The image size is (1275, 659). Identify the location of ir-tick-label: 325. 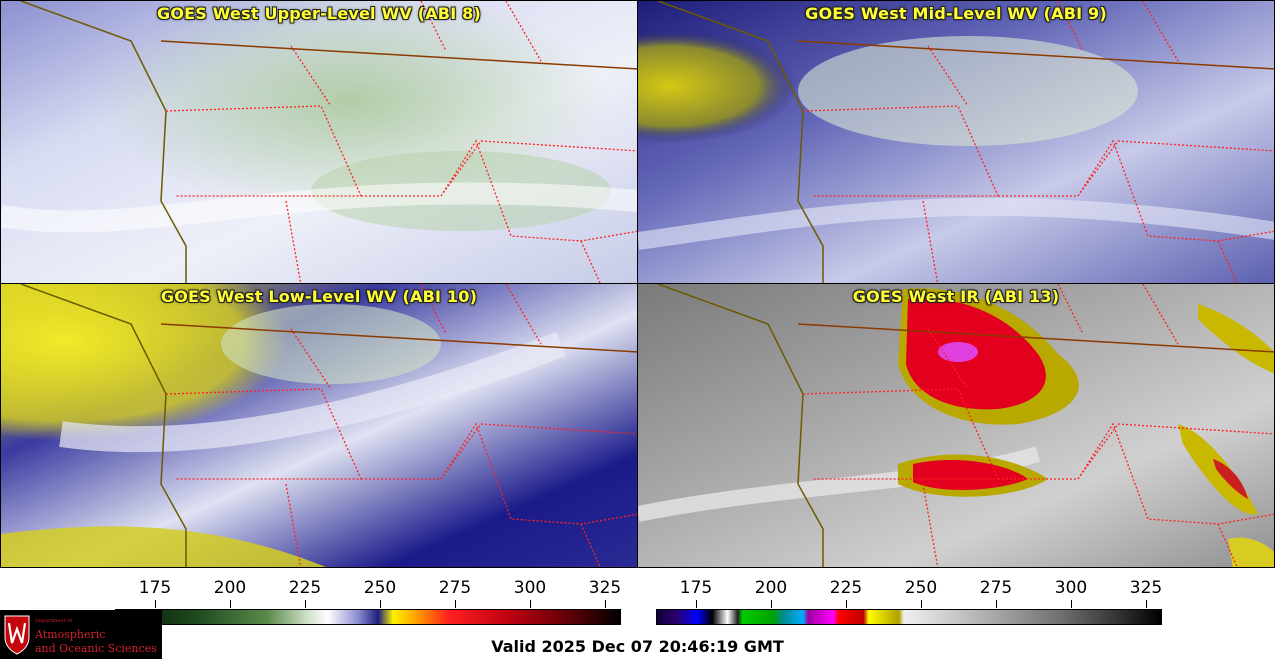
(1146, 588).